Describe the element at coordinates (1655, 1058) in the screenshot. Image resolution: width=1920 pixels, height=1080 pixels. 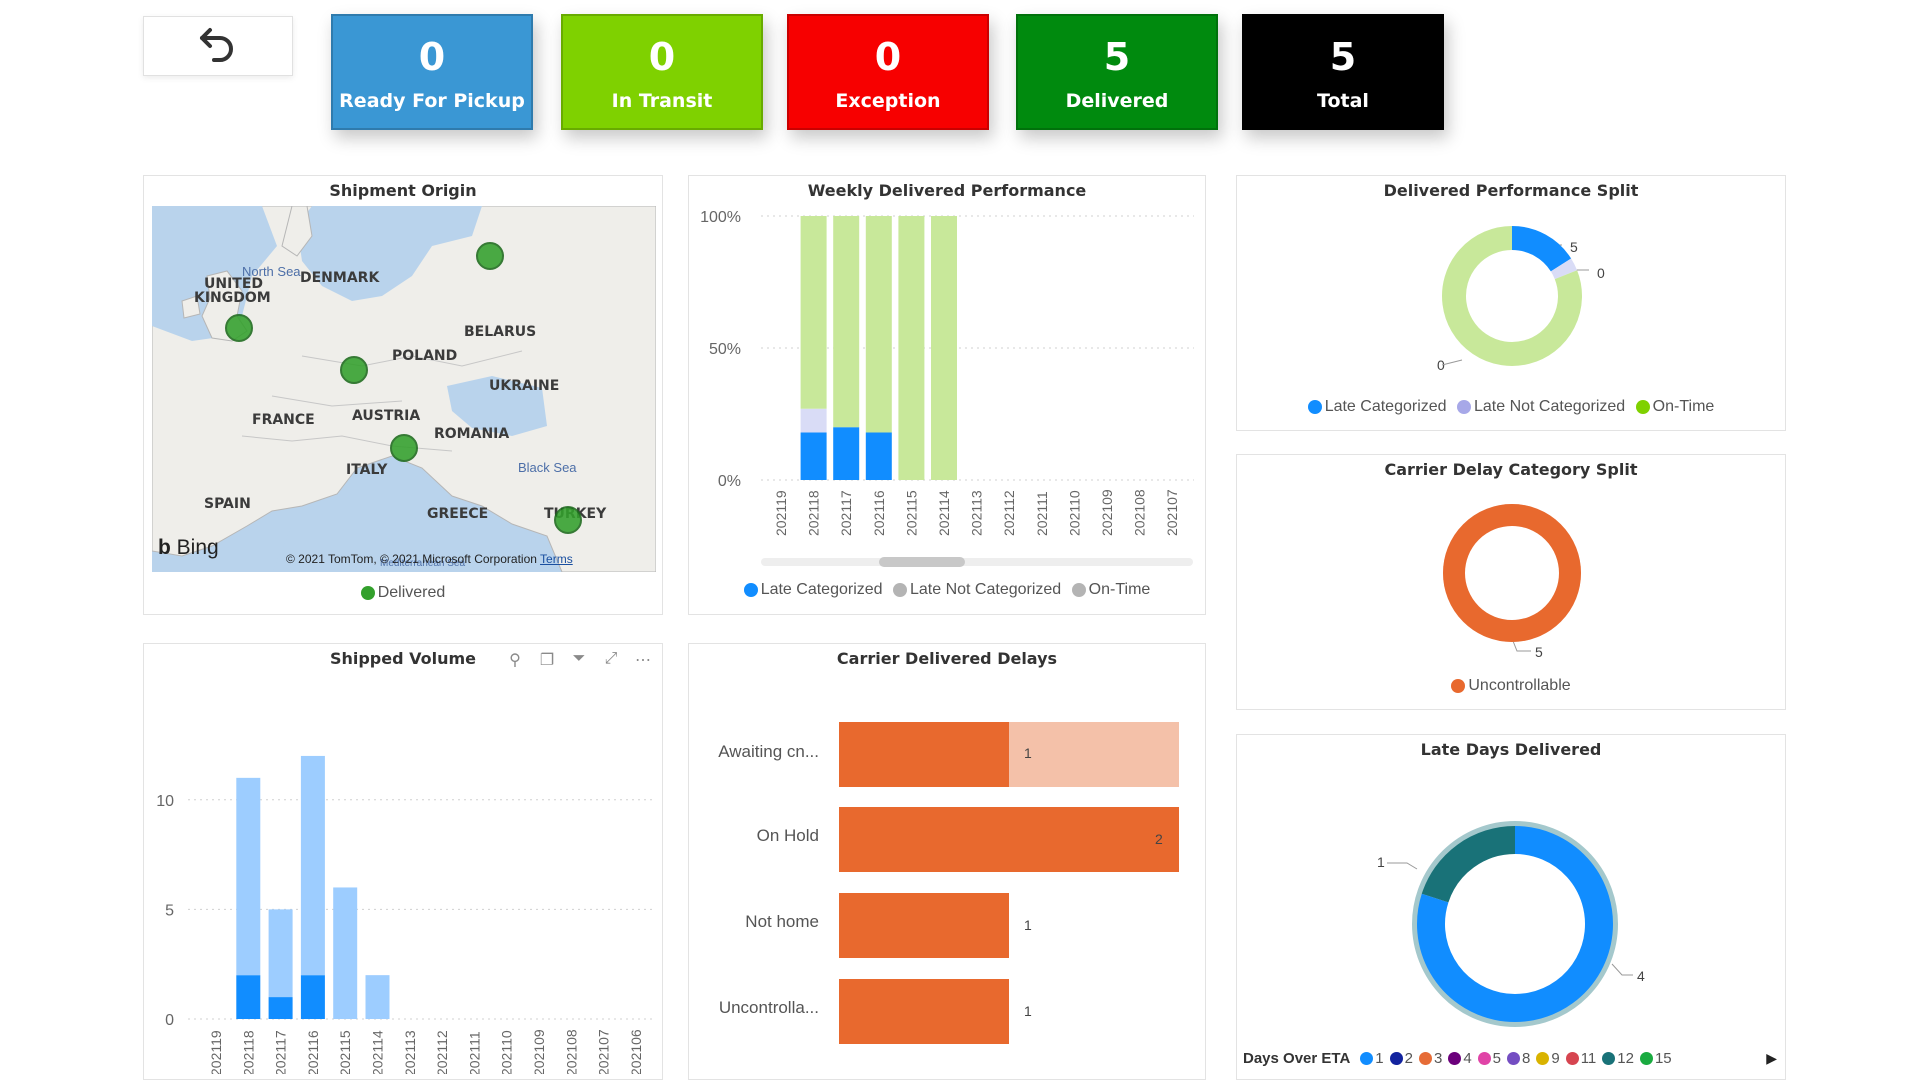
I see `legend-item: 15` at that location.